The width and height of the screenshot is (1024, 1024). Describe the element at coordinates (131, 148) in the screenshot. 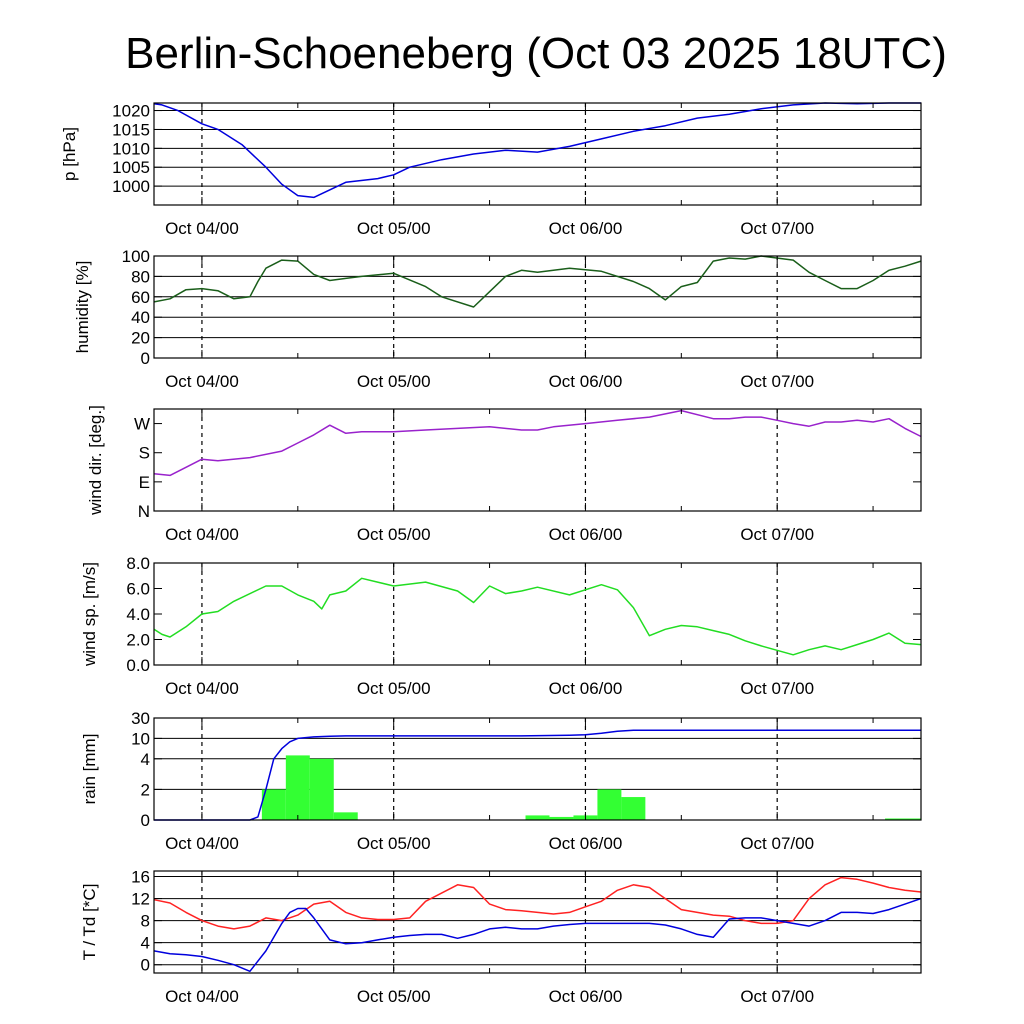

I see `y-tick-label: 1010` at that location.